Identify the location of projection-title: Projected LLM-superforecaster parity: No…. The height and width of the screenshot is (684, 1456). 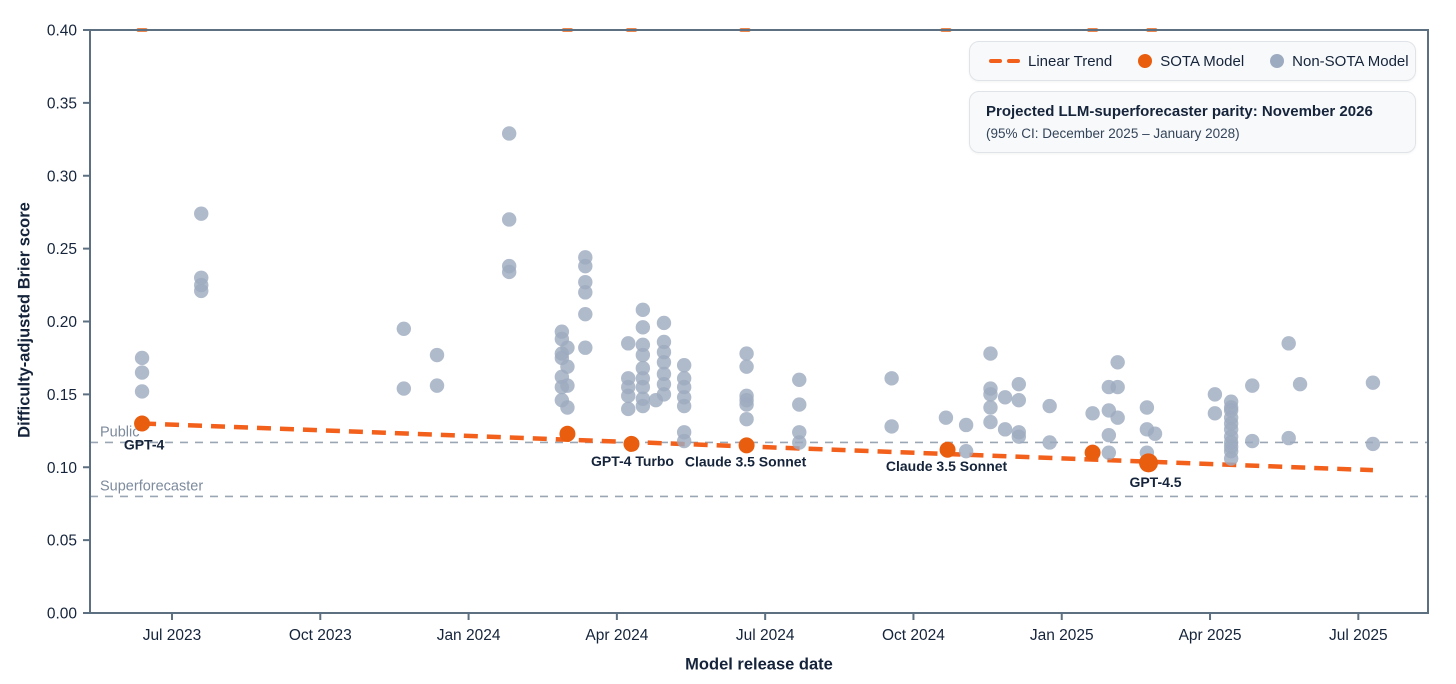
(1179, 111).